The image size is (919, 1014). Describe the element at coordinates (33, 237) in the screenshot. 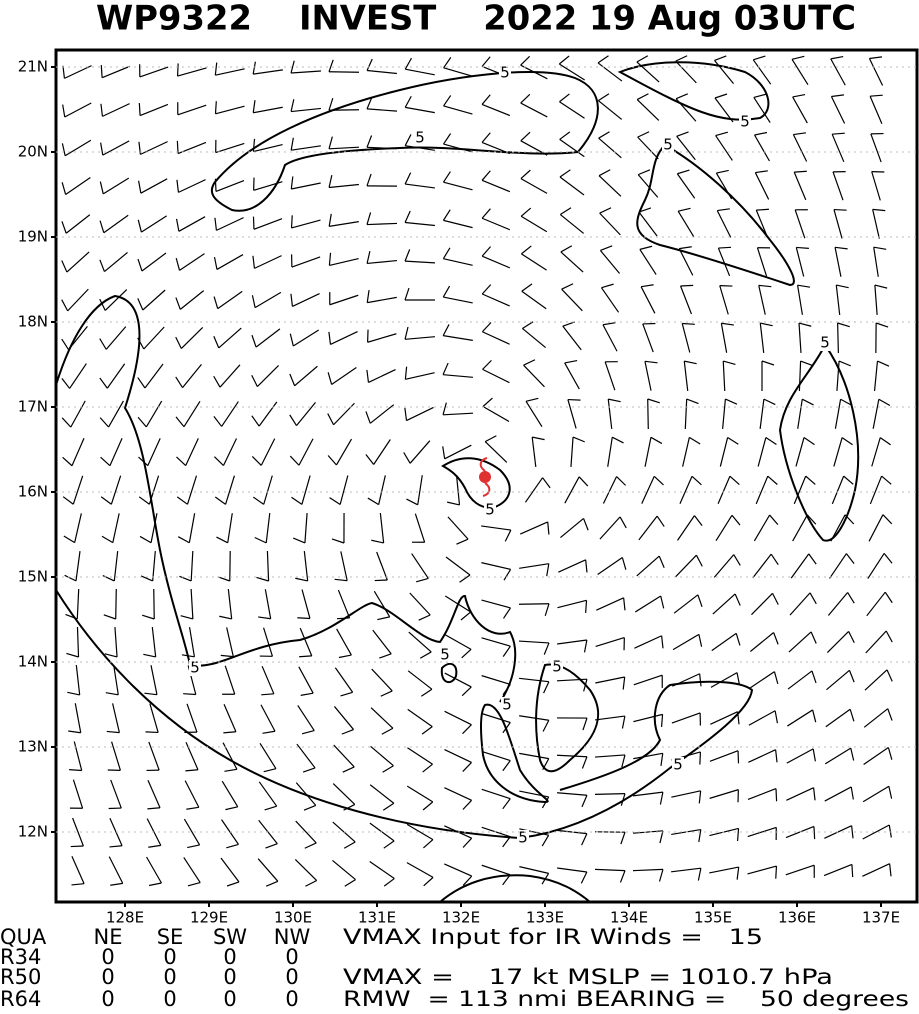

I see `lat-tick-label: 19N` at that location.